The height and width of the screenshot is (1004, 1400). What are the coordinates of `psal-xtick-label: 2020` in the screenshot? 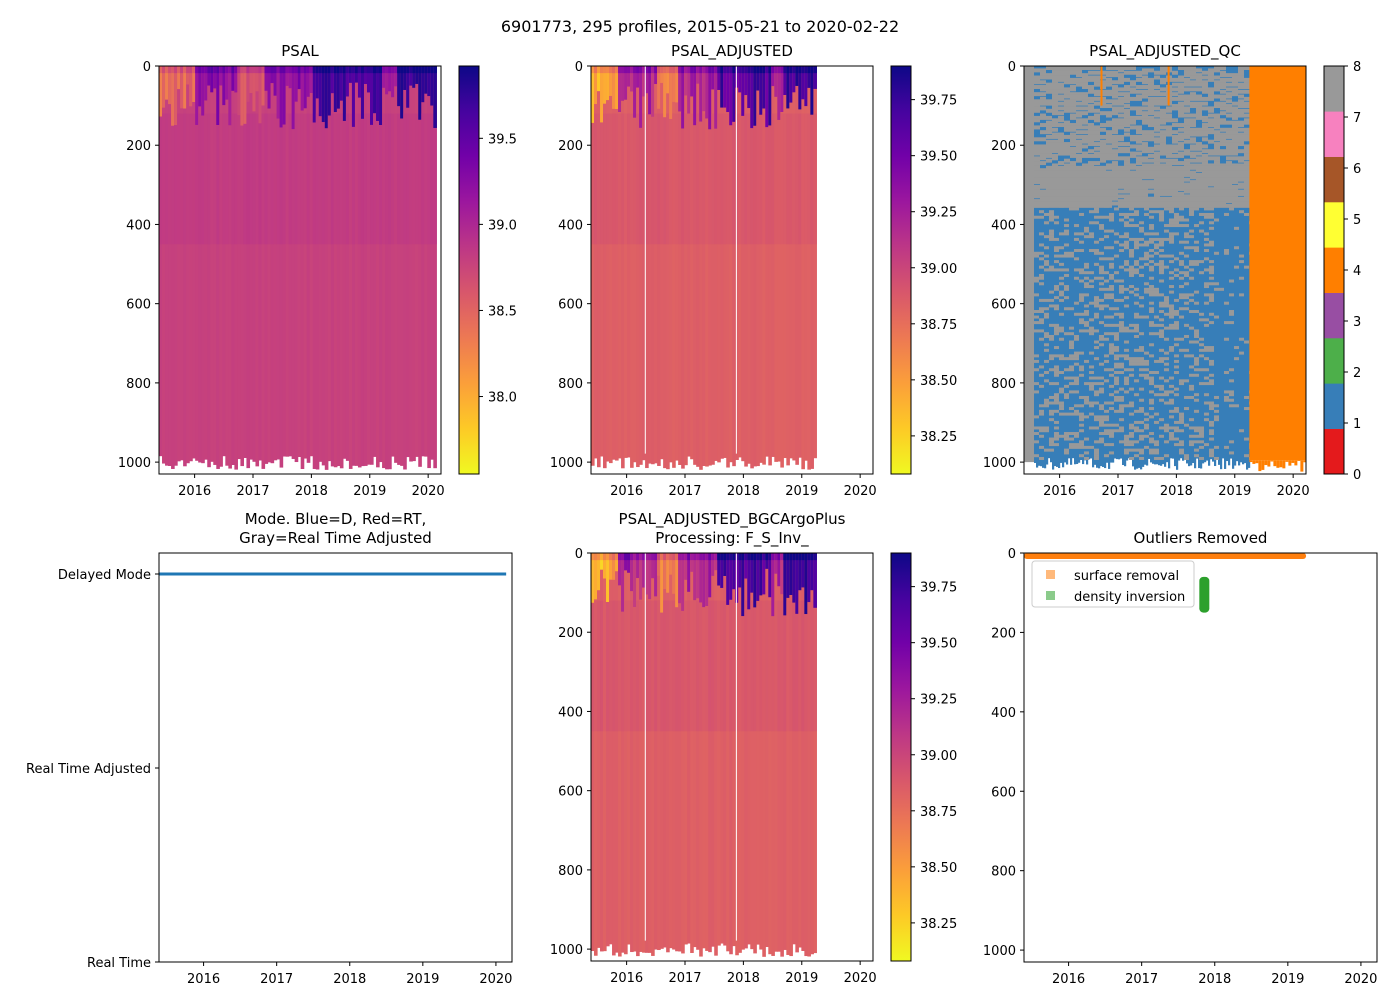 It's located at (428, 491).